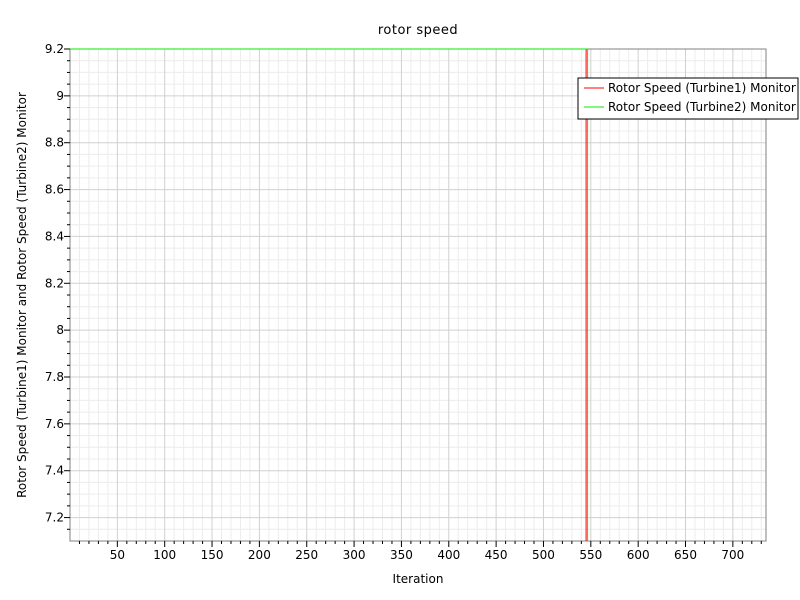  What do you see at coordinates (401, 555) in the screenshot?
I see `x-tick-label: 350` at bounding box center [401, 555].